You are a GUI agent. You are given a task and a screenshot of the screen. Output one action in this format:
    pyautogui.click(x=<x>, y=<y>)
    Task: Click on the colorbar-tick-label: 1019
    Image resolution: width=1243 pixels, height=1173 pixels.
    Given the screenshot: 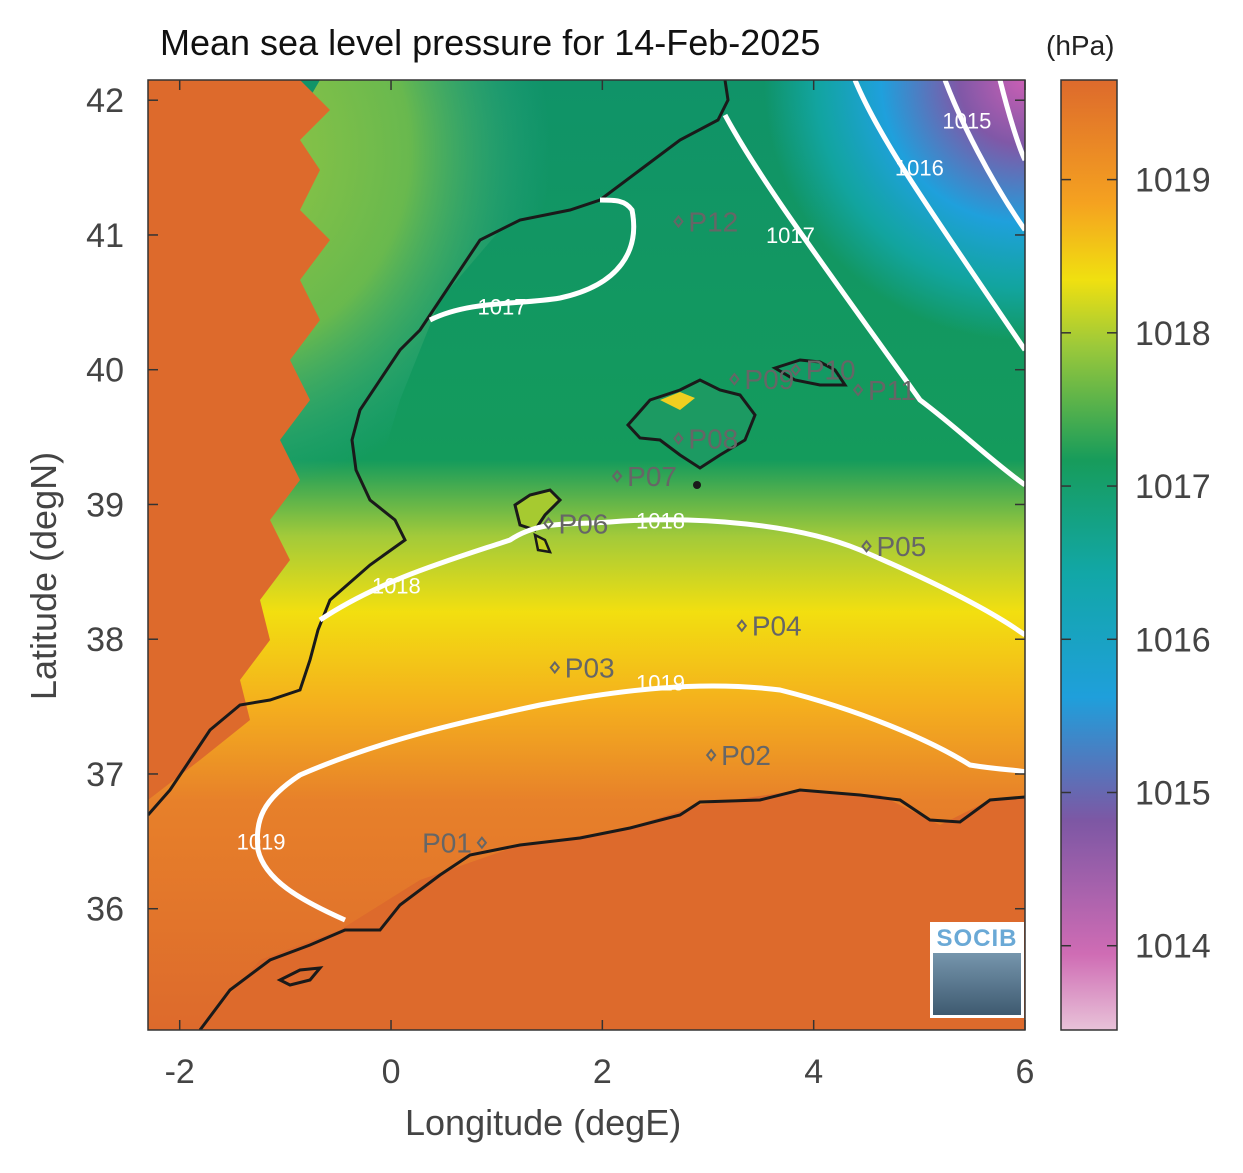 What is the action you would take?
    pyautogui.click(x=1173, y=181)
    